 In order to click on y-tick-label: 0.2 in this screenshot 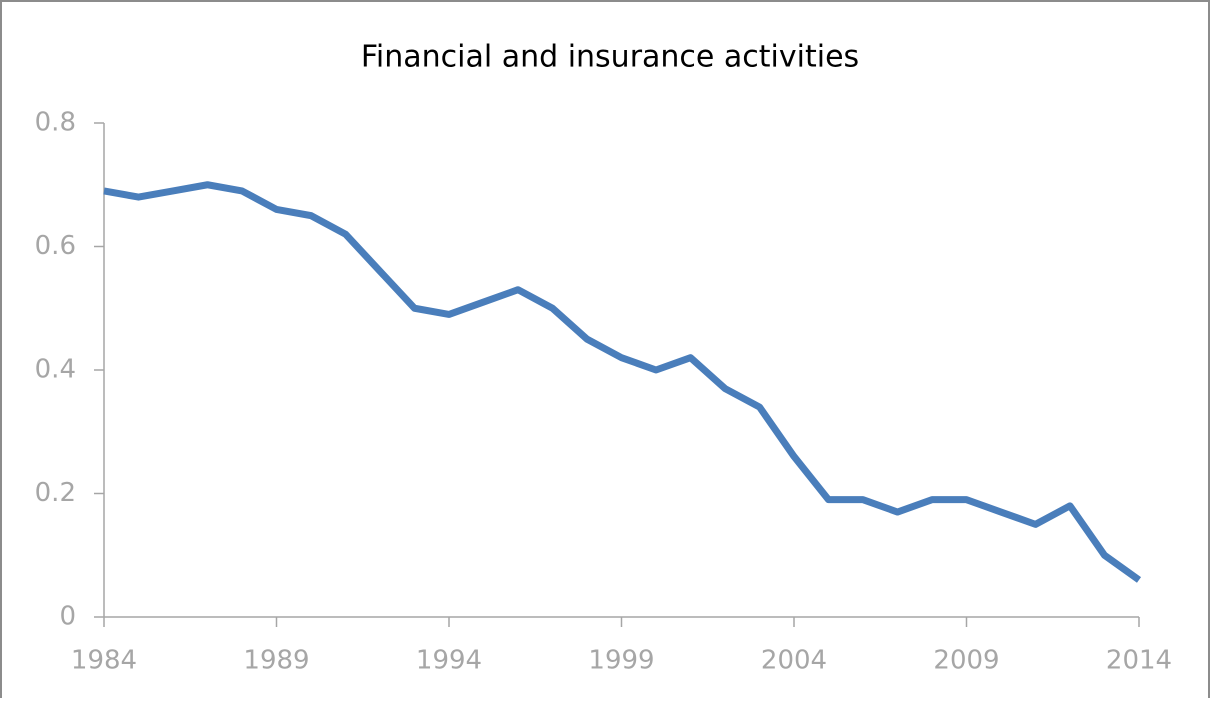, I will do `click(55, 493)`.